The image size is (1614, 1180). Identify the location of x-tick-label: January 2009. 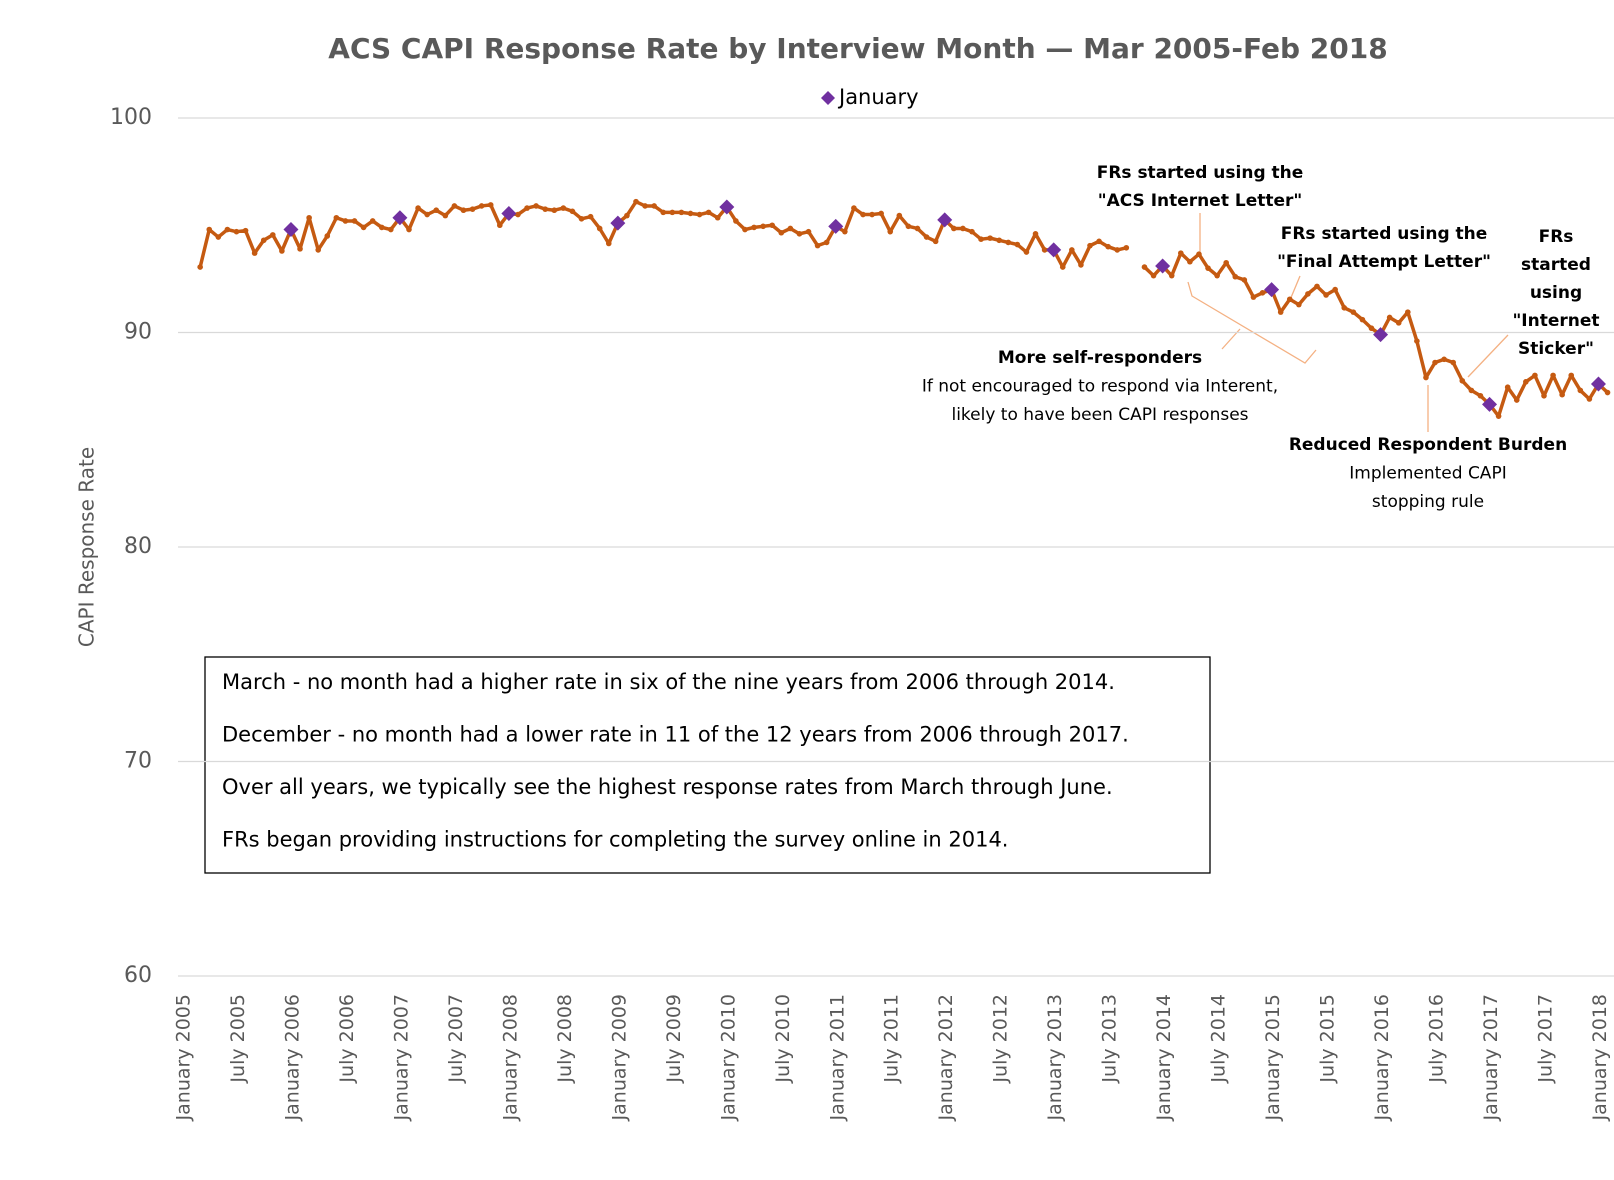
(619, 1057).